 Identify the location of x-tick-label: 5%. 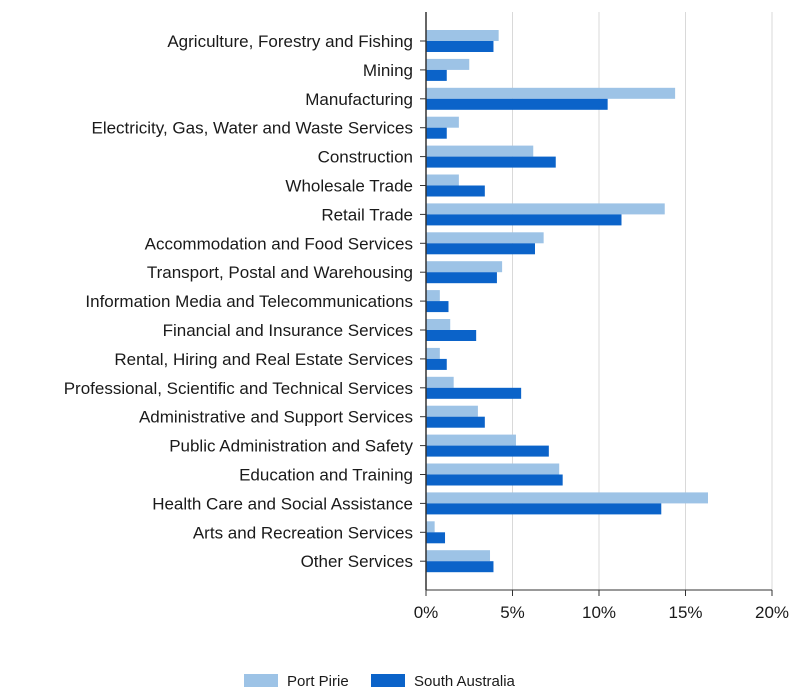
(512, 612).